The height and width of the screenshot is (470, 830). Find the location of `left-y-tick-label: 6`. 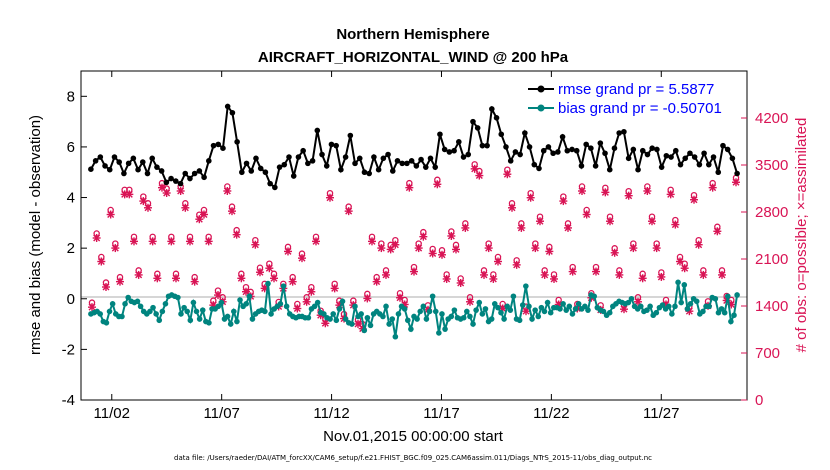

left-y-tick-label: 6 is located at coordinates (71, 147).